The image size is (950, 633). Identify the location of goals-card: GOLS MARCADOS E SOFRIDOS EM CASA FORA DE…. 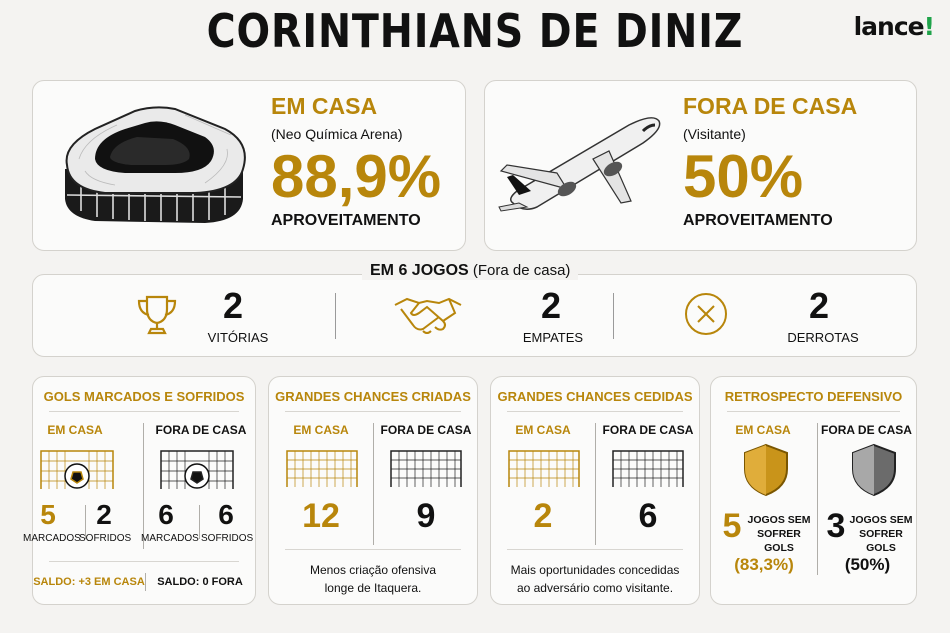
(139, 490).